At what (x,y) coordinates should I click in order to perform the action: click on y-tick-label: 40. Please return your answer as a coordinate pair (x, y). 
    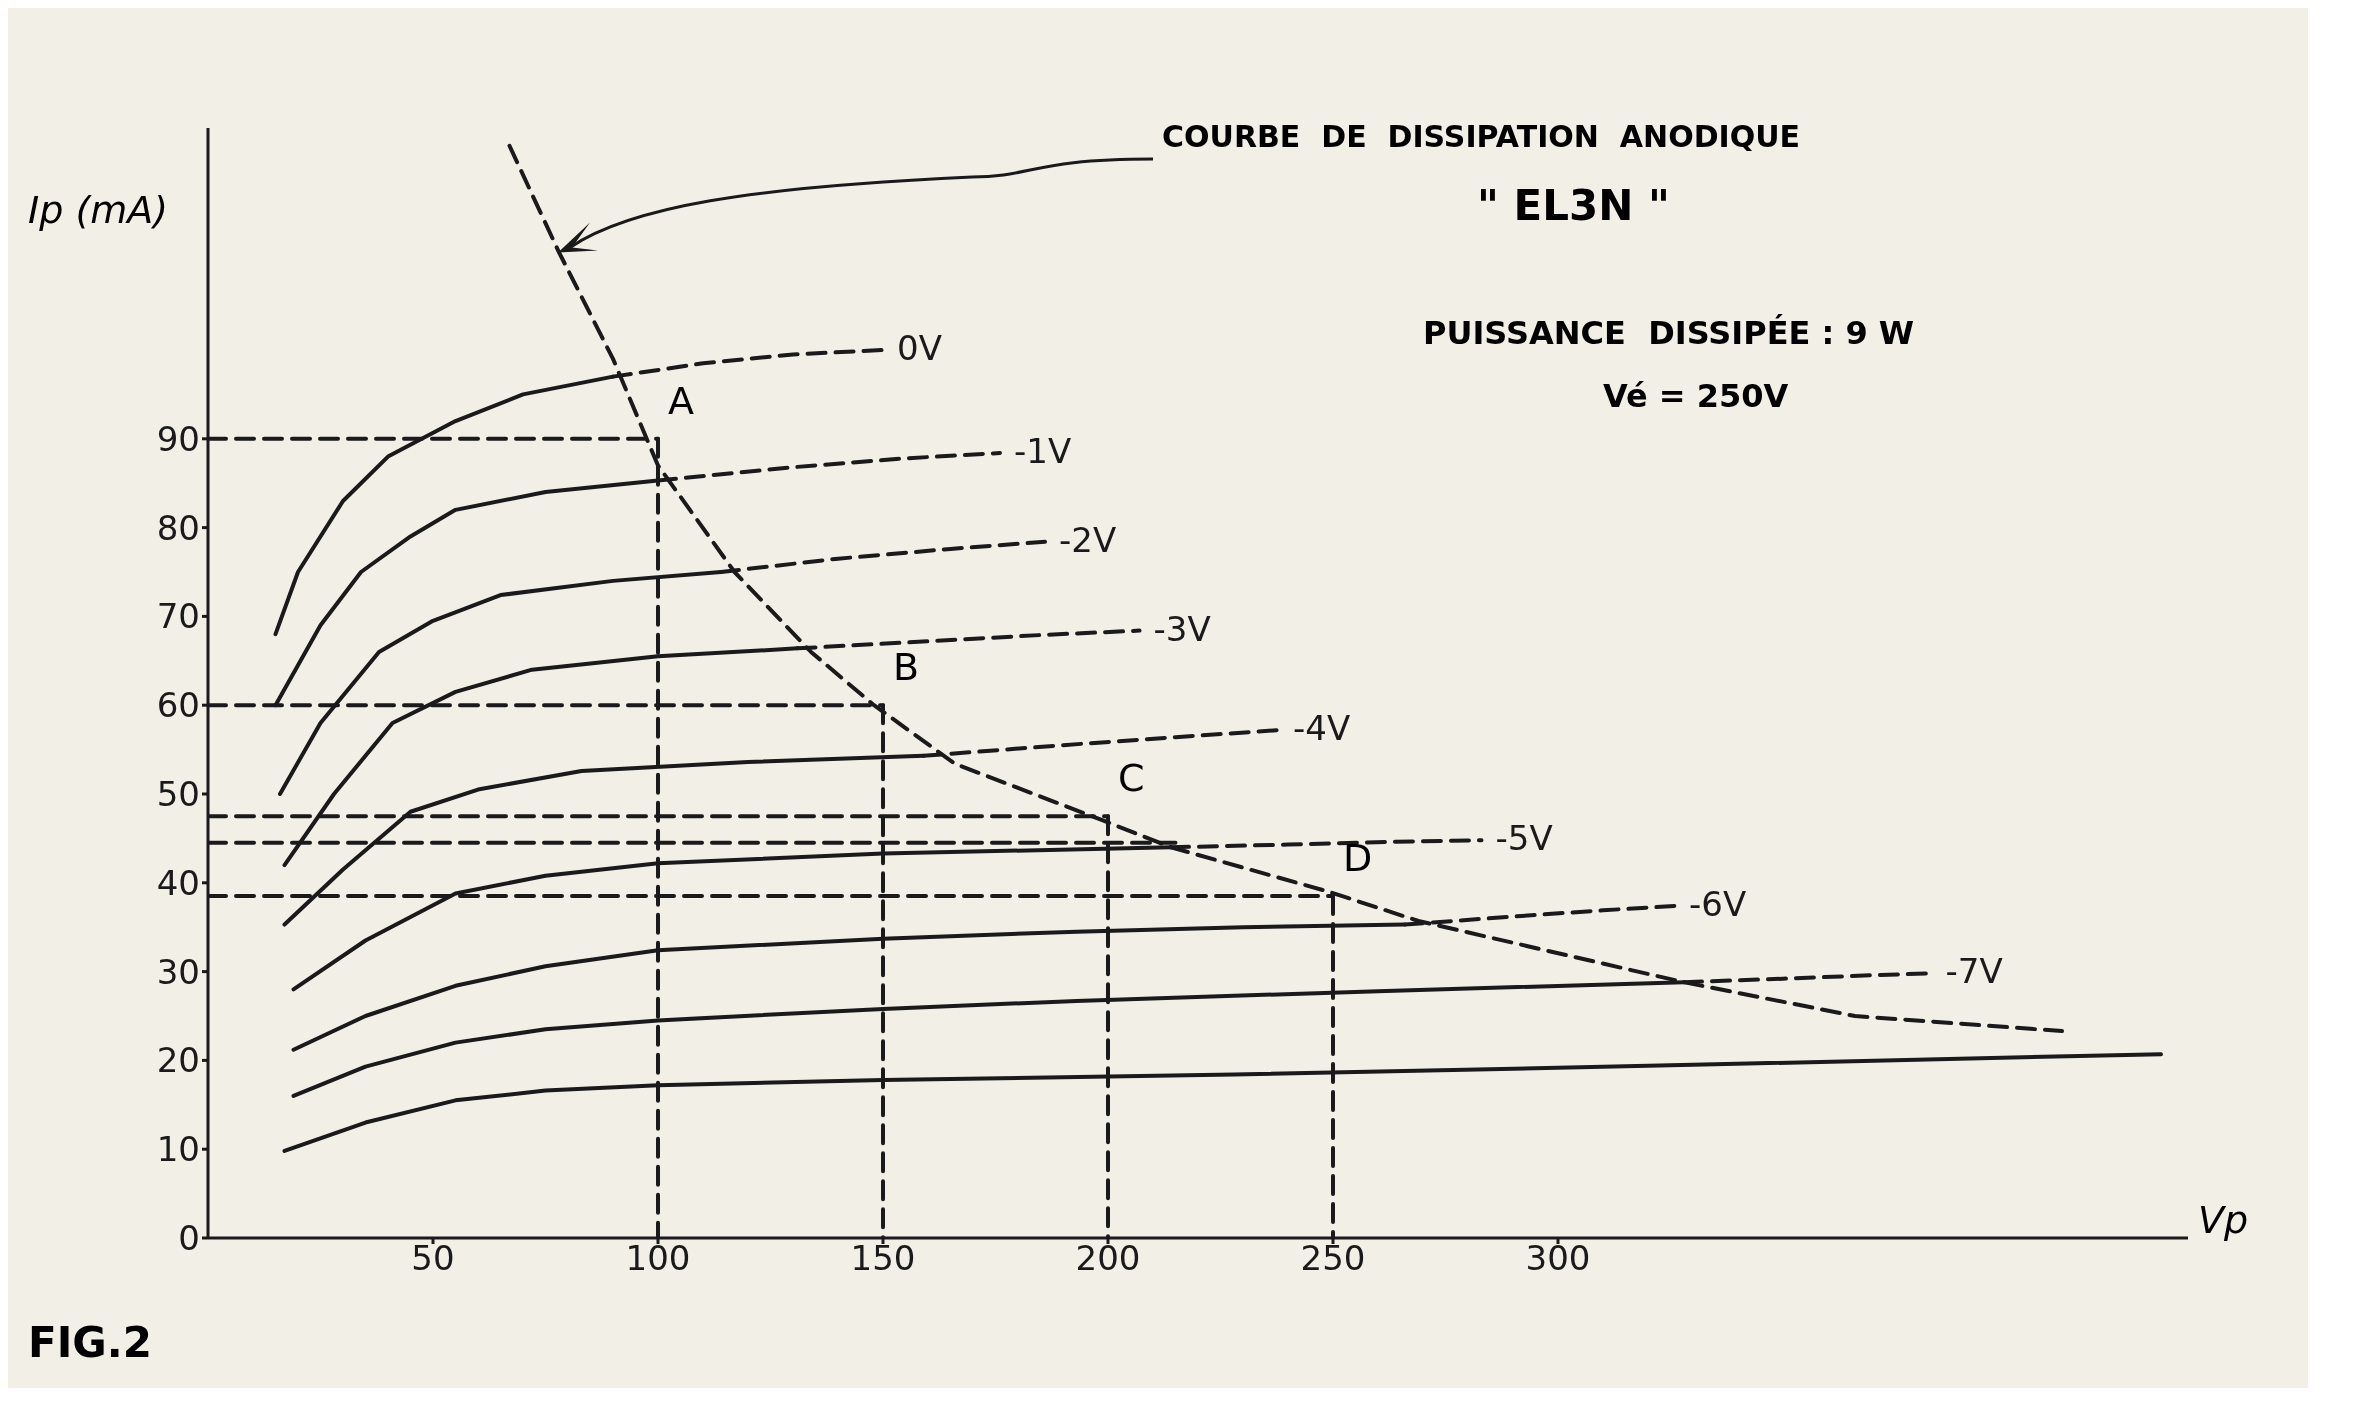
    Looking at the image, I should click on (178, 882).